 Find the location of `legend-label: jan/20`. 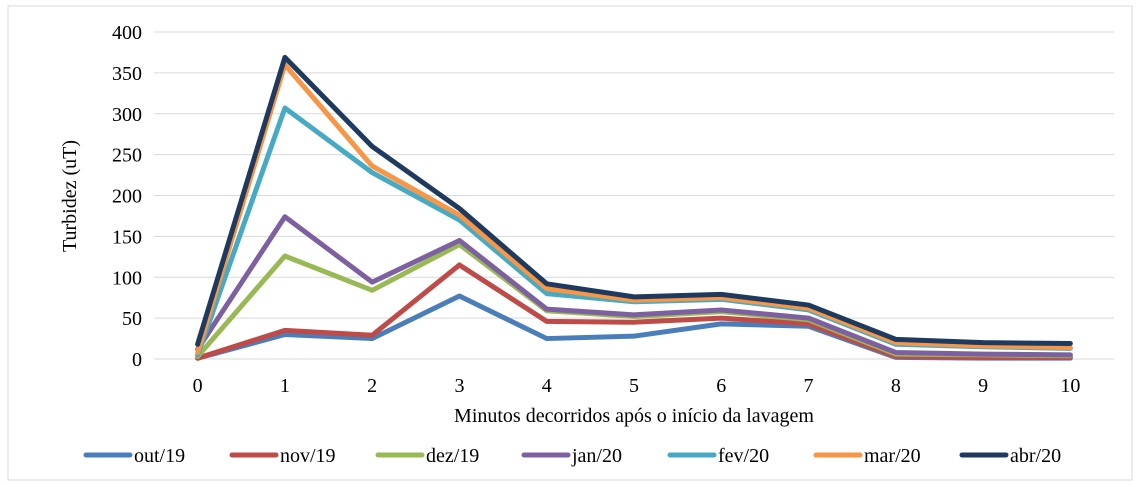

legend-label: jan/20 is located at coordinates (596, 456).